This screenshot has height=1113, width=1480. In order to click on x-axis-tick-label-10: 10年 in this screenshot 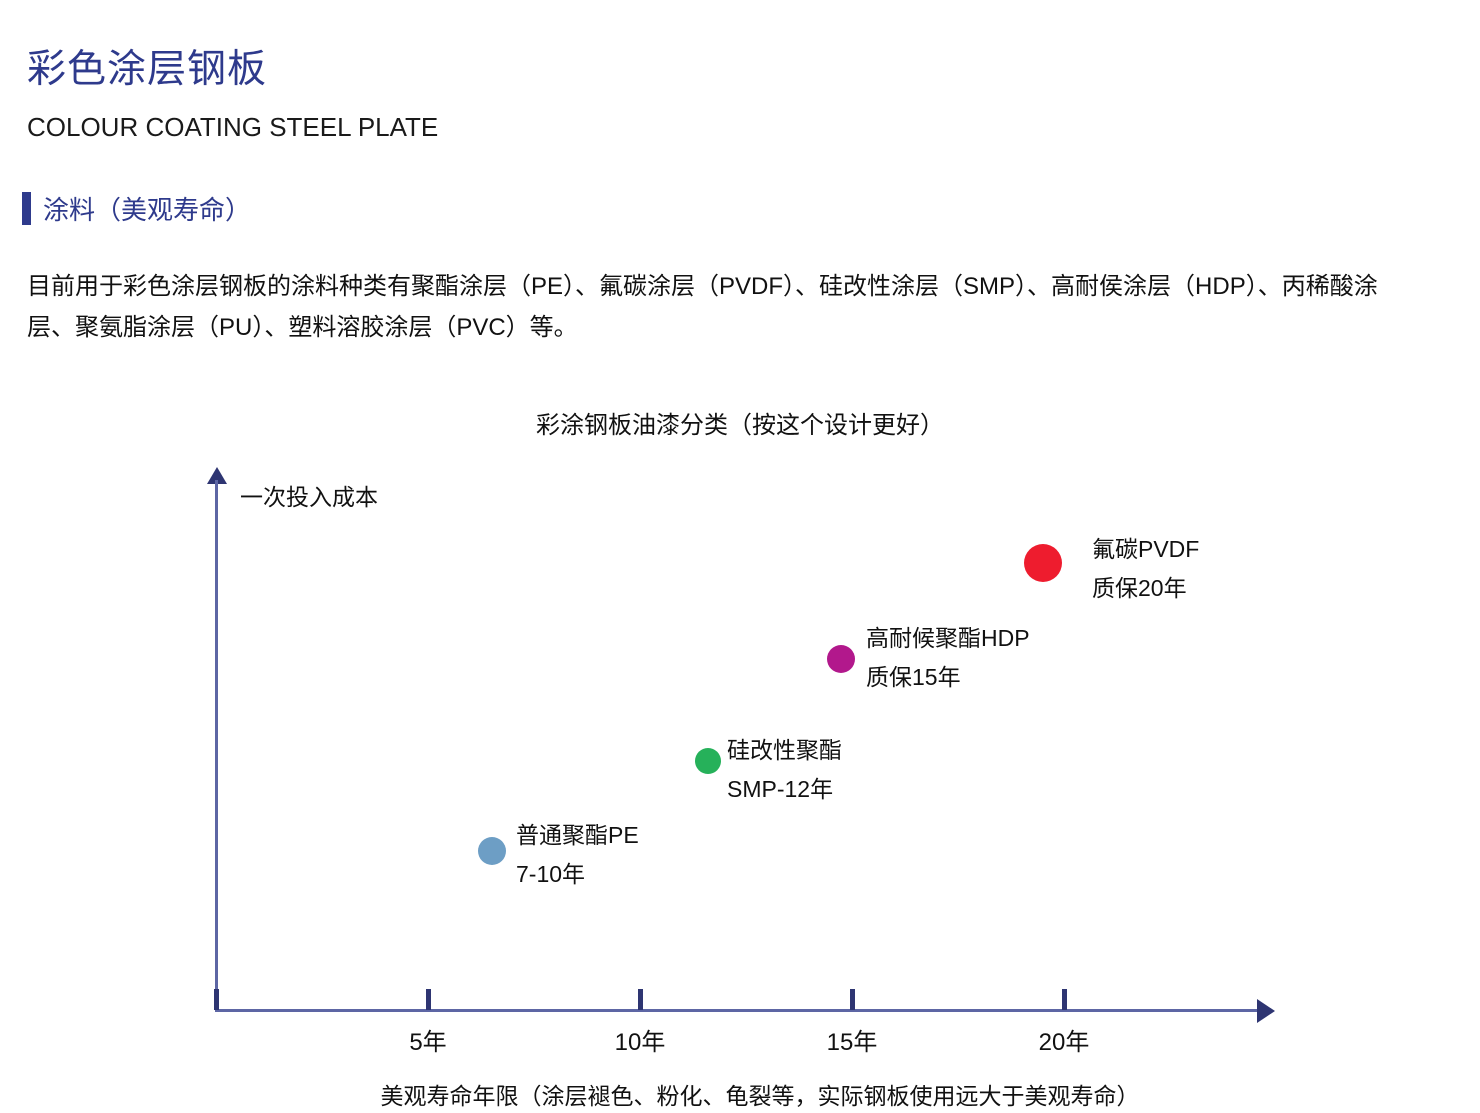, I will do `click(640, 1042)`.